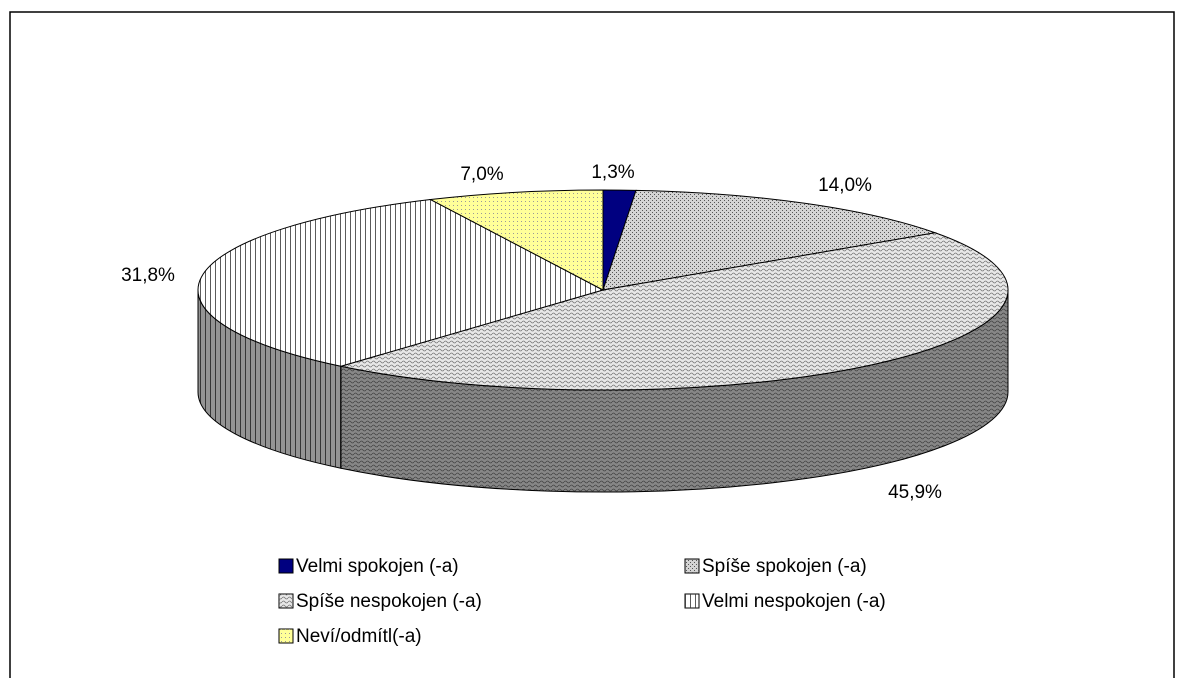  I want to click on legend-label: Spíše spokojen (-a), so click(784, 566).